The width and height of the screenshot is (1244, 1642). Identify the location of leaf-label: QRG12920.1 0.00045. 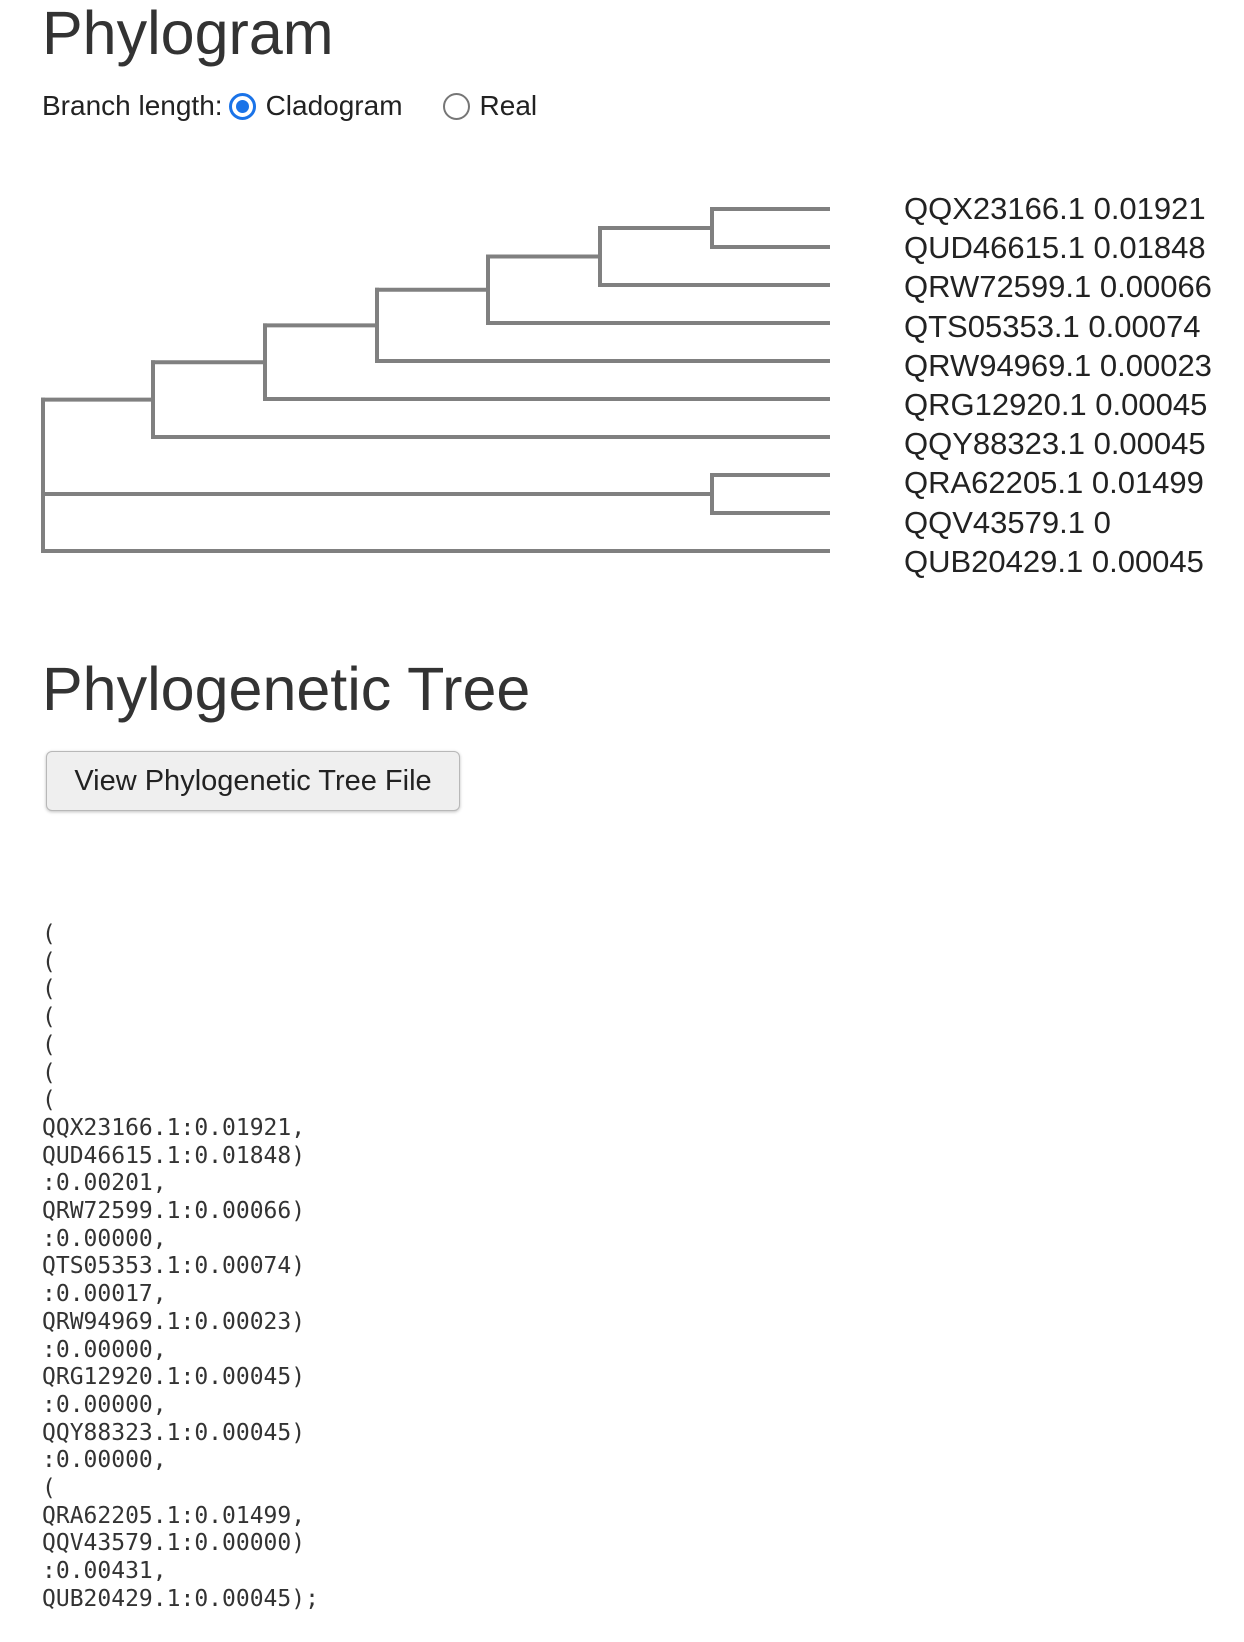
(1056, 405).